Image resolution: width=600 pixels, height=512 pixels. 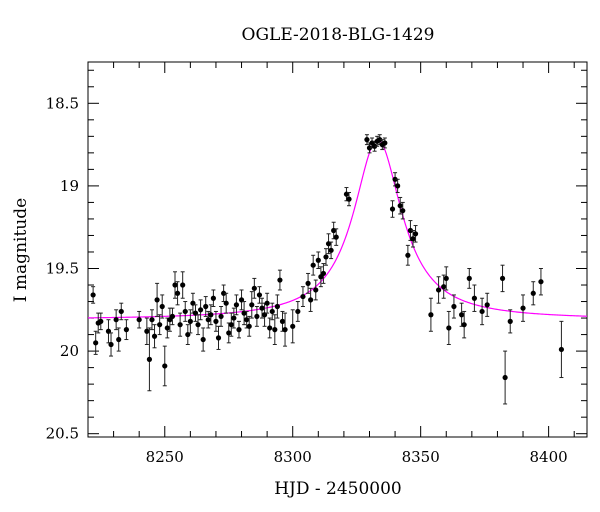 What do you see at coordinates (69, 186) in the screenshot?
I see `y-tick-label: 19` at bounding box center [69, 186].